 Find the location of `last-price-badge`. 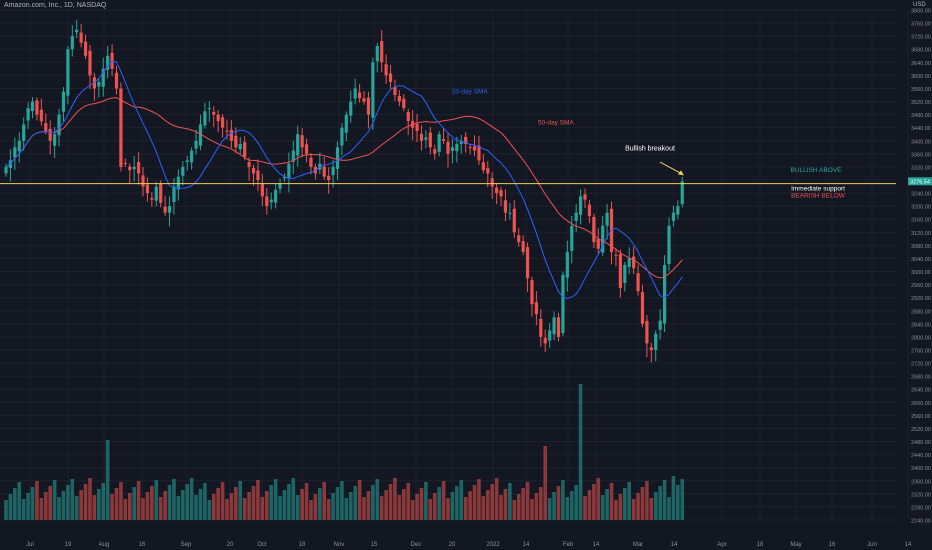

last-price-badge is located at coordinates (920, 181).